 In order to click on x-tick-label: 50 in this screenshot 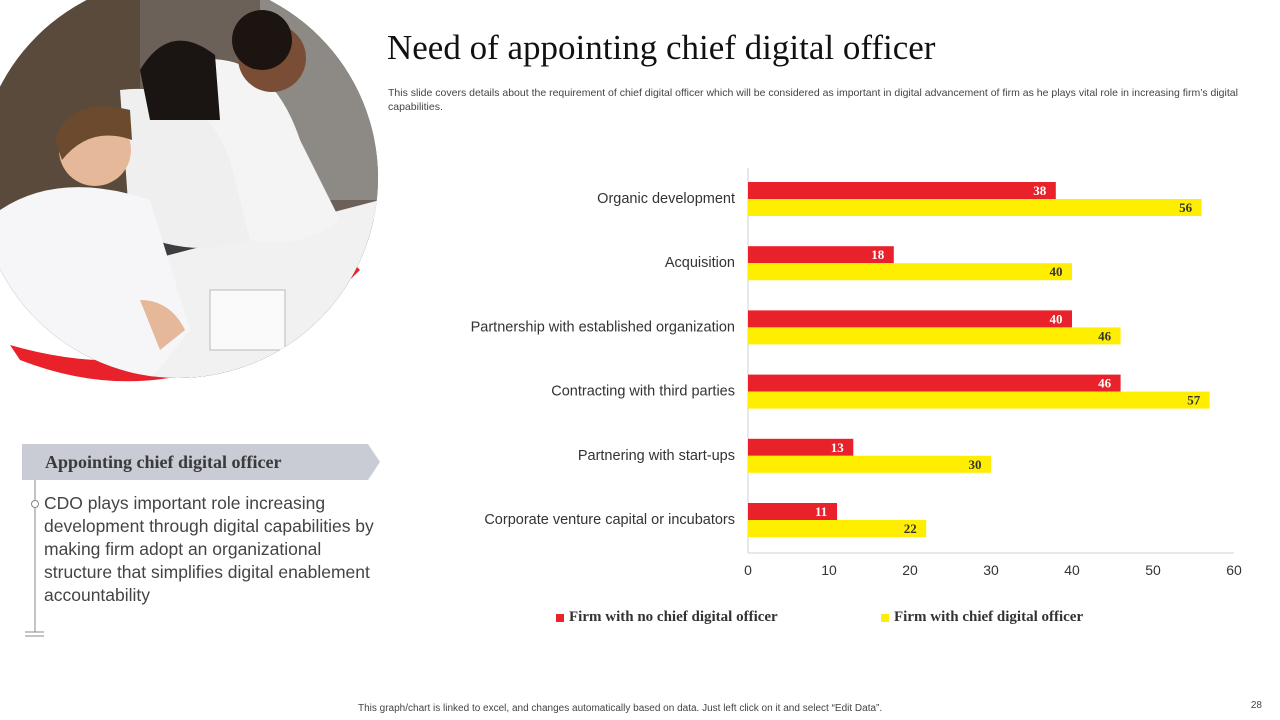, I will do `click(1153, 570)`.